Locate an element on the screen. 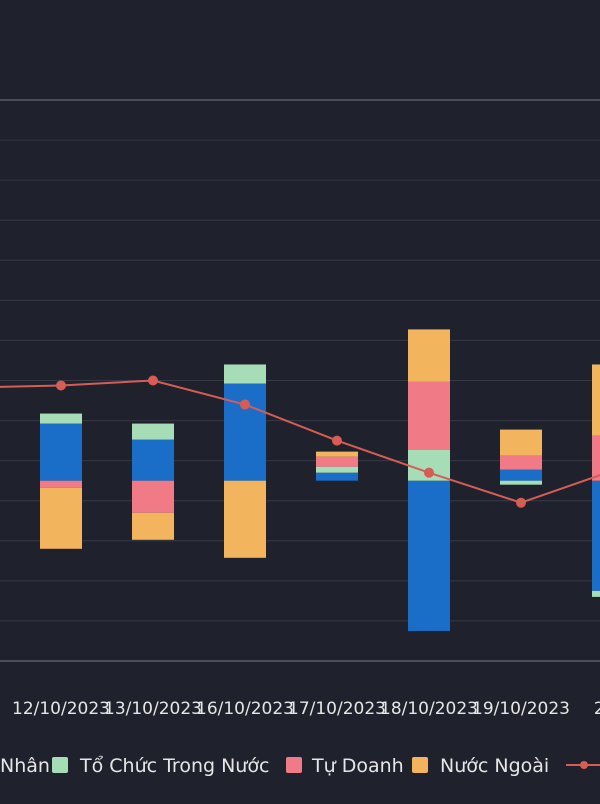 The width and height of the screenshot is (600, 804). legend-item: Nước Ngoài is located at coordinates (480, 766).